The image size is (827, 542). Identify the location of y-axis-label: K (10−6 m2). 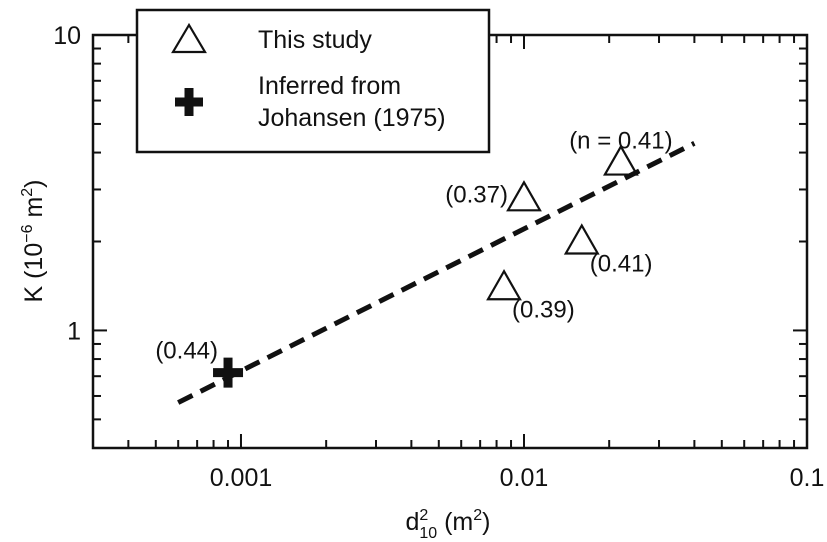
(33, 240).